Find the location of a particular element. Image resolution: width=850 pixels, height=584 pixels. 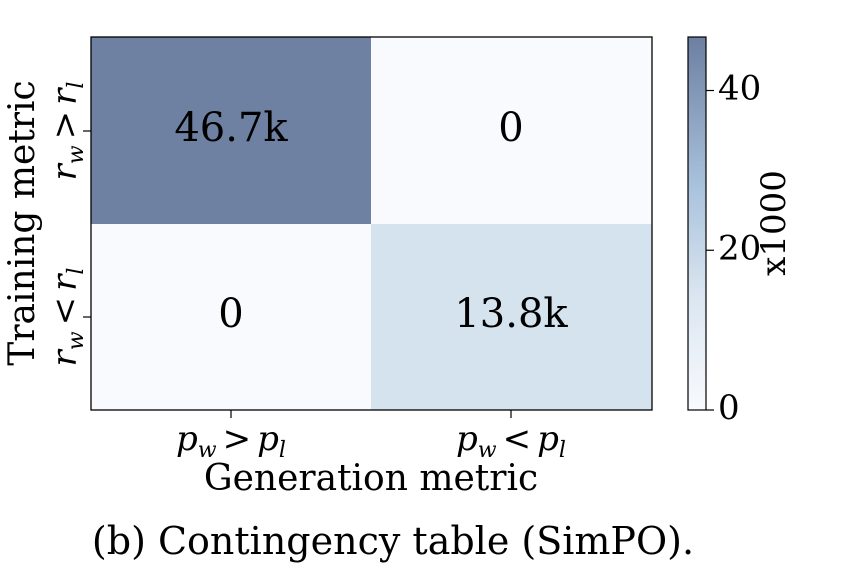

y-ticks is located at coordinates (87, 224).